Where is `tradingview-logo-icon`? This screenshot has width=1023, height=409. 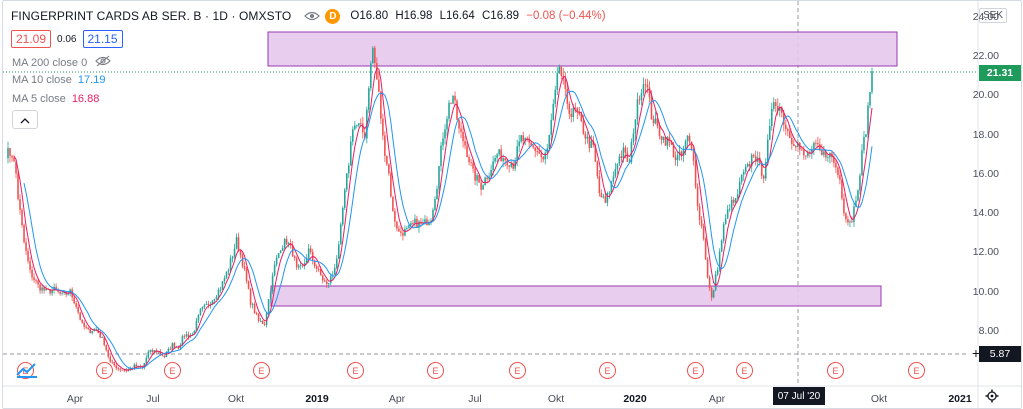 tradingview-logo-icon is located at coordinates (27, 370).